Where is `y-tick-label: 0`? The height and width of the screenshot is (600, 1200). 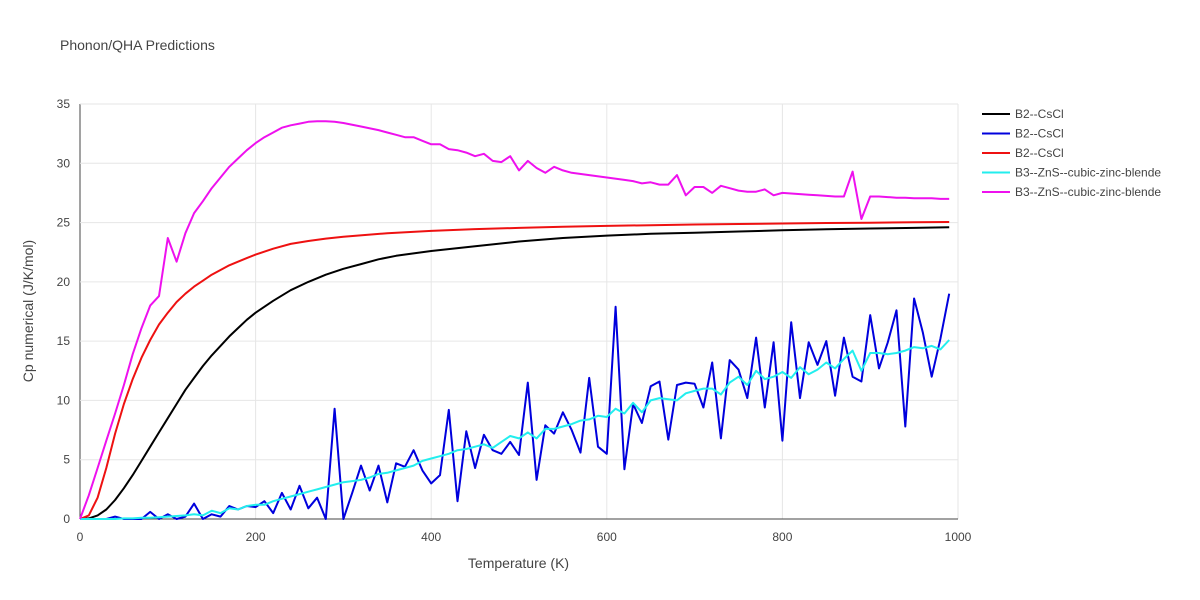
y-tick-label: 0 is located at coordinates (66, 519).